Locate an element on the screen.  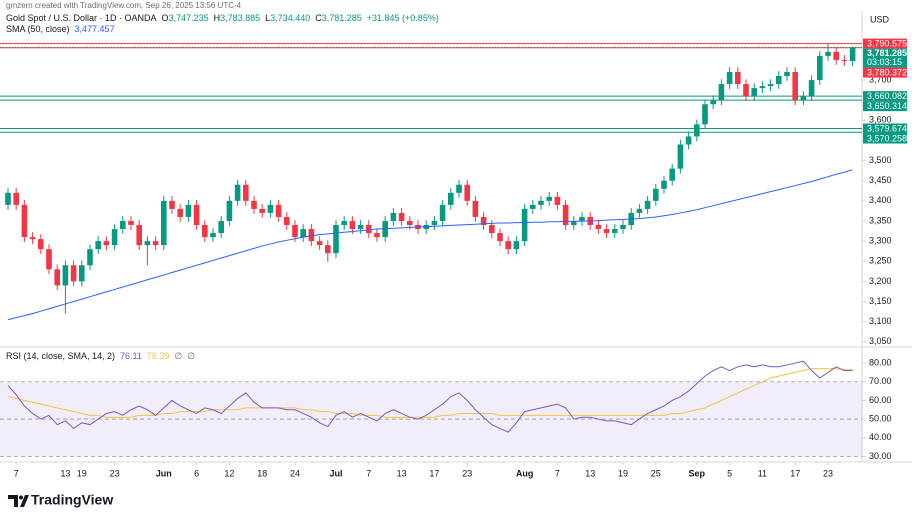
x-tick-label: 19 is located at coordinates (82, 473).